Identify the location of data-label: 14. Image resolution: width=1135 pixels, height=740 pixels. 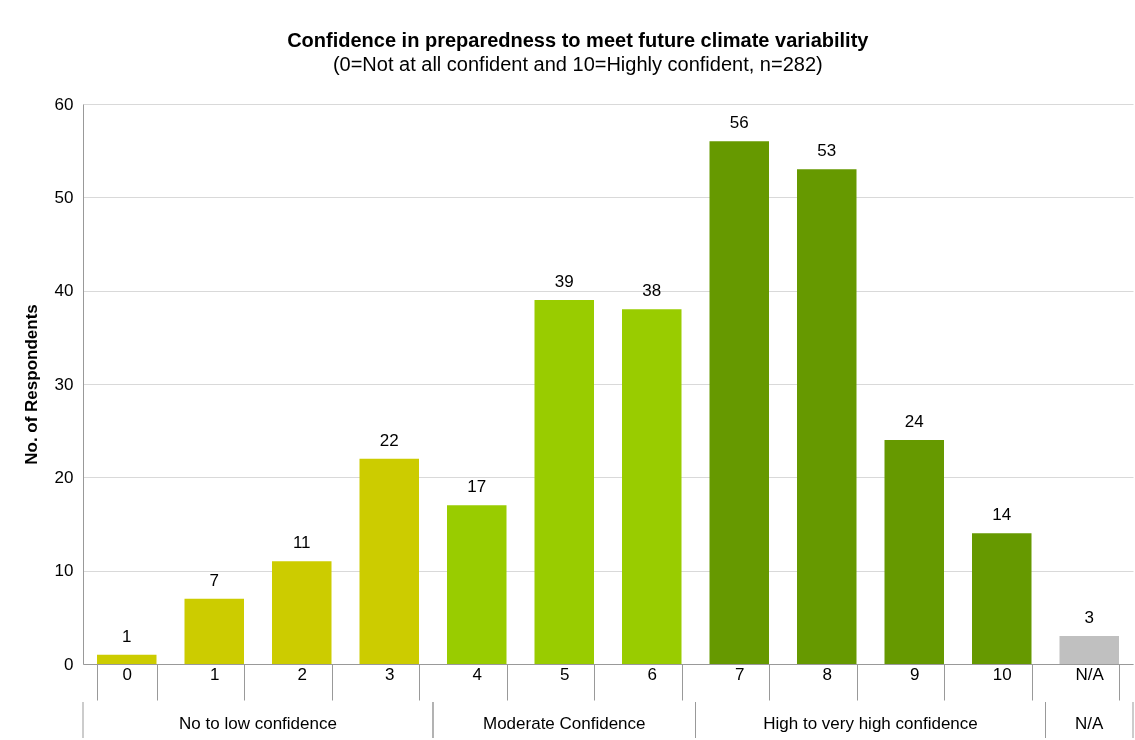
(1002, 515).